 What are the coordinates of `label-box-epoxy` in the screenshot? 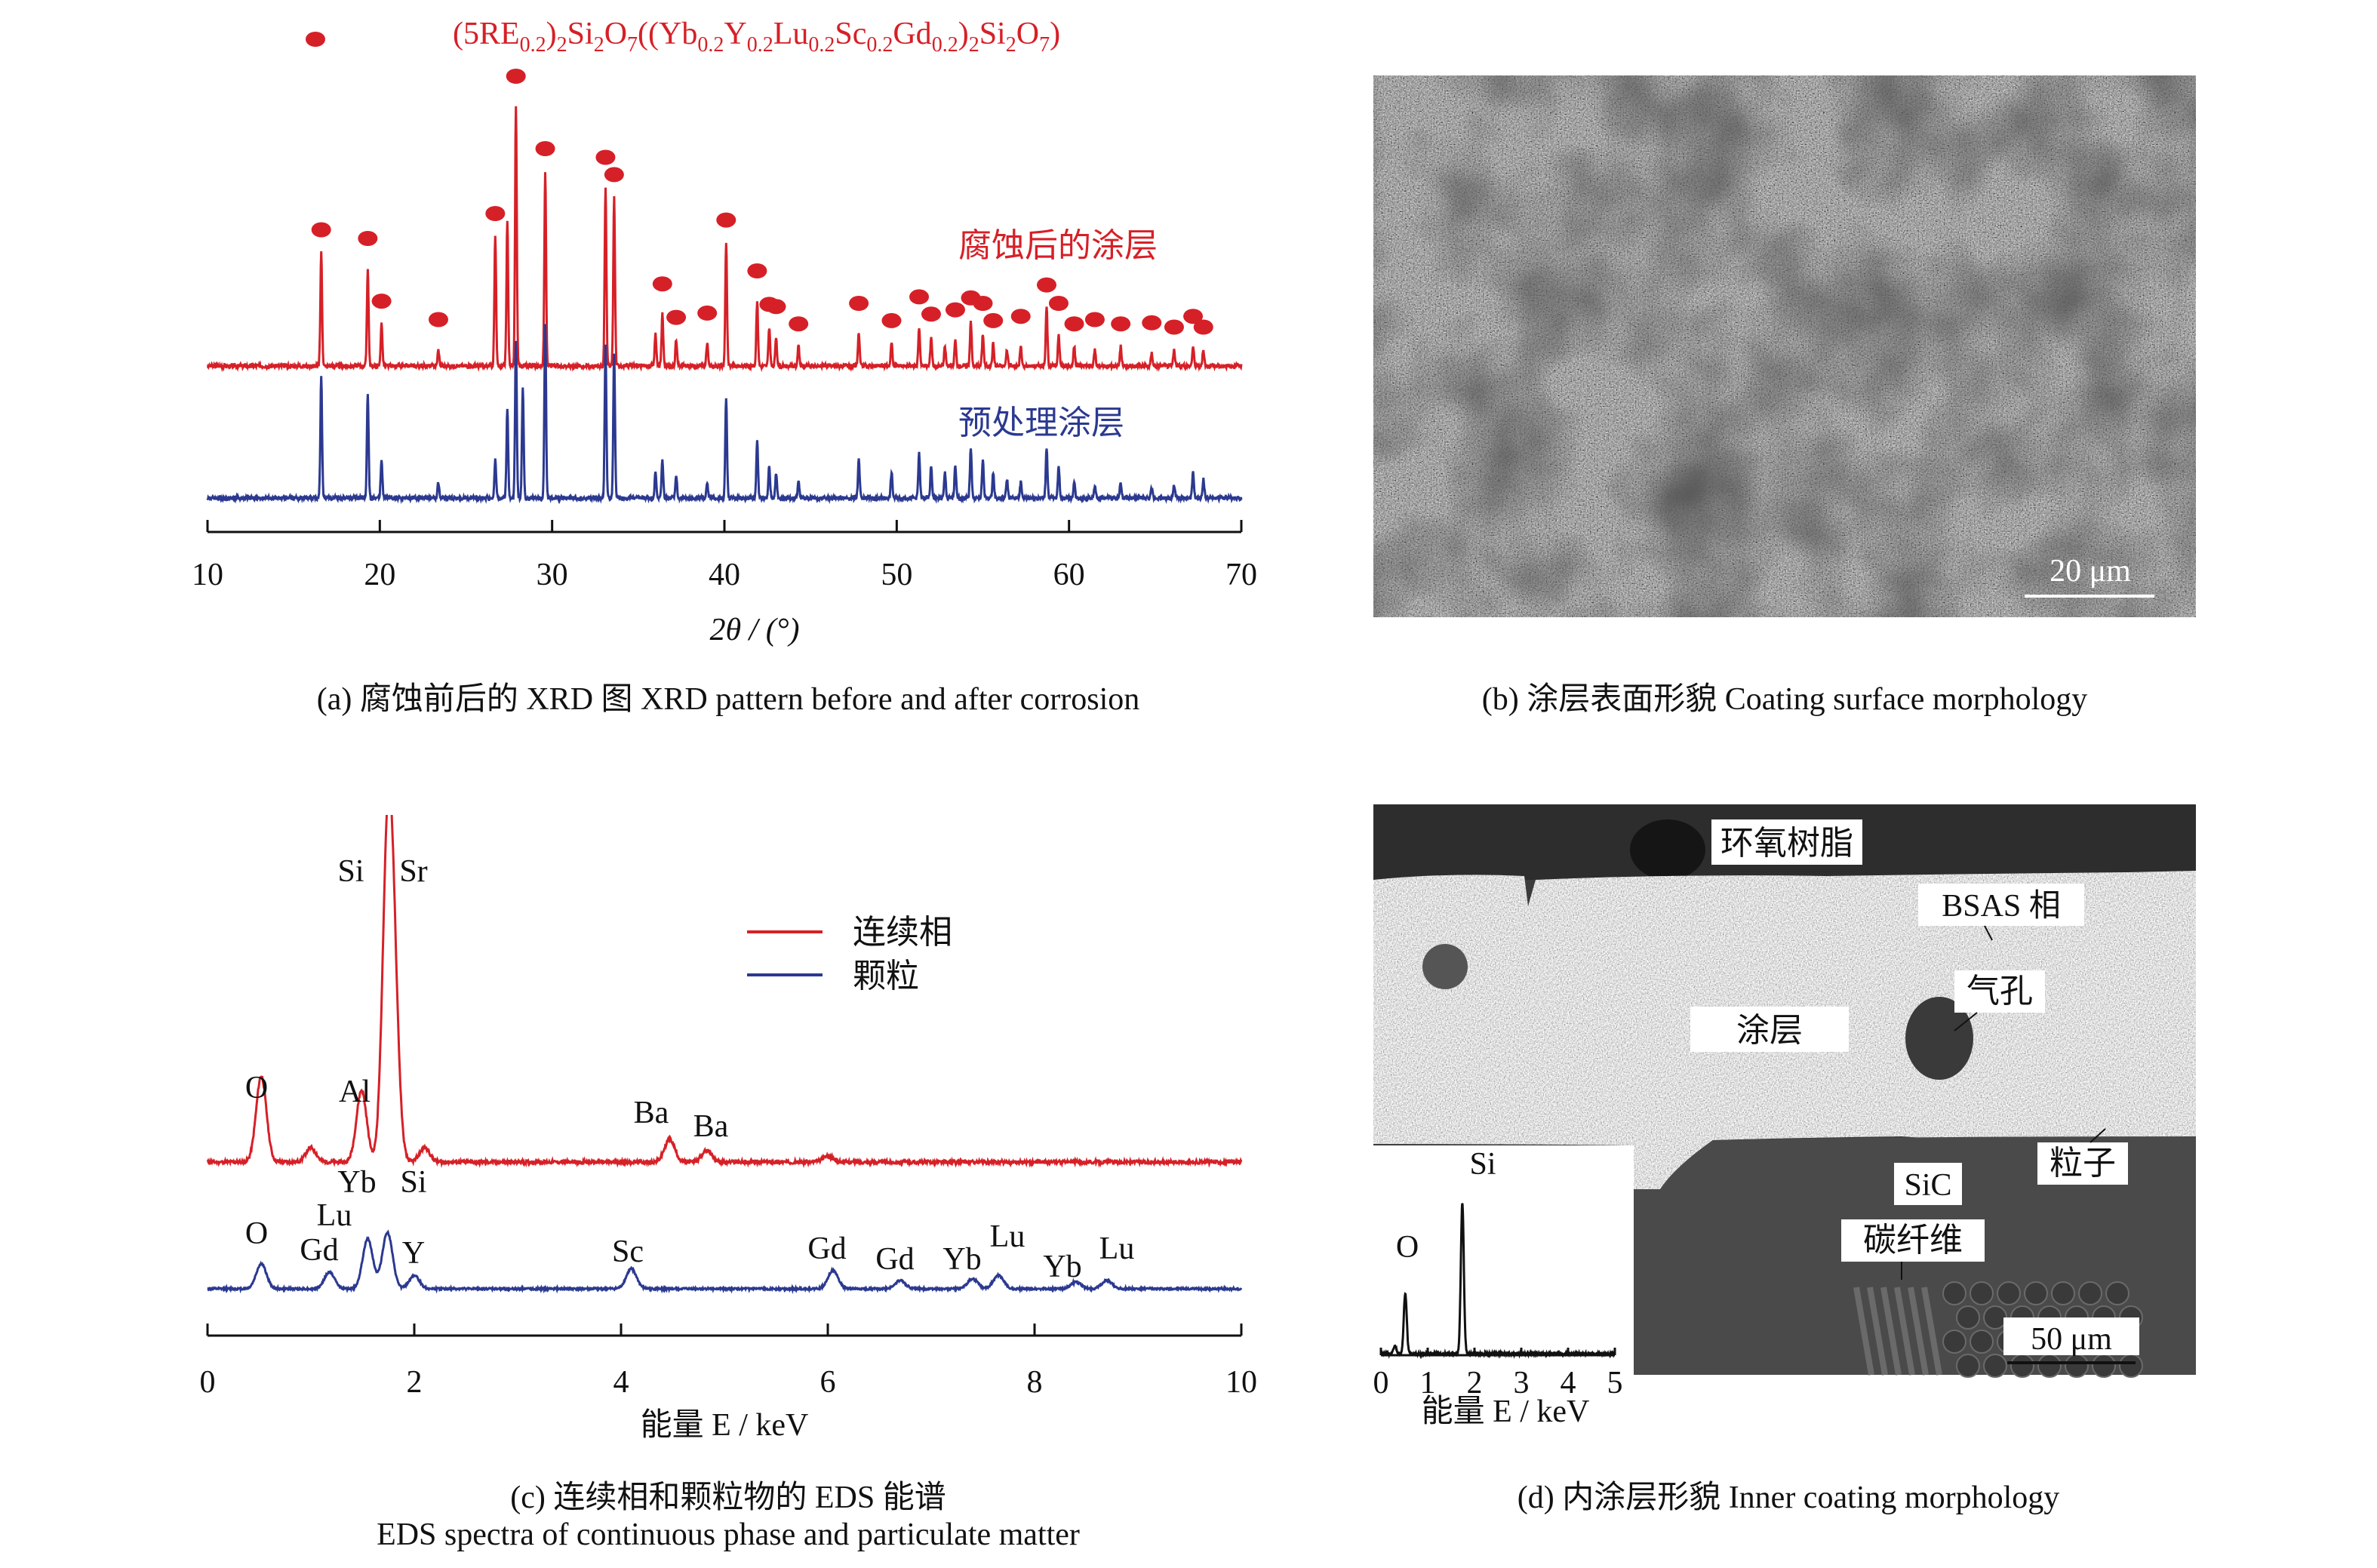 It's located at (1787, 842).